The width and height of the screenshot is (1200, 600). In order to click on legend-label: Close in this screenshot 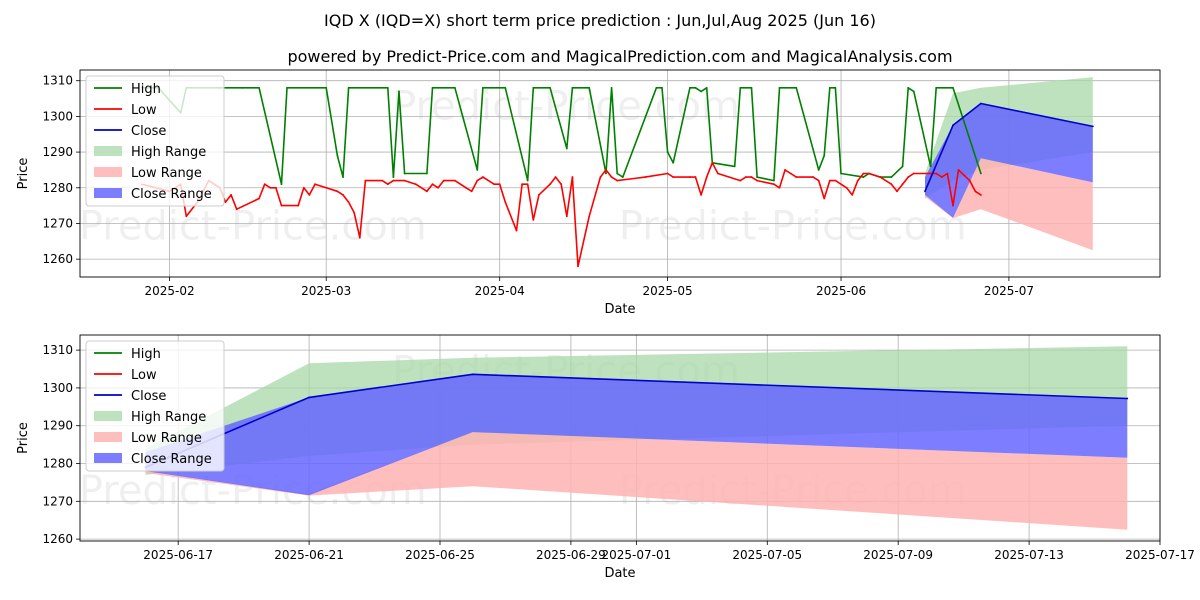, I will do `click(148, 396)`.